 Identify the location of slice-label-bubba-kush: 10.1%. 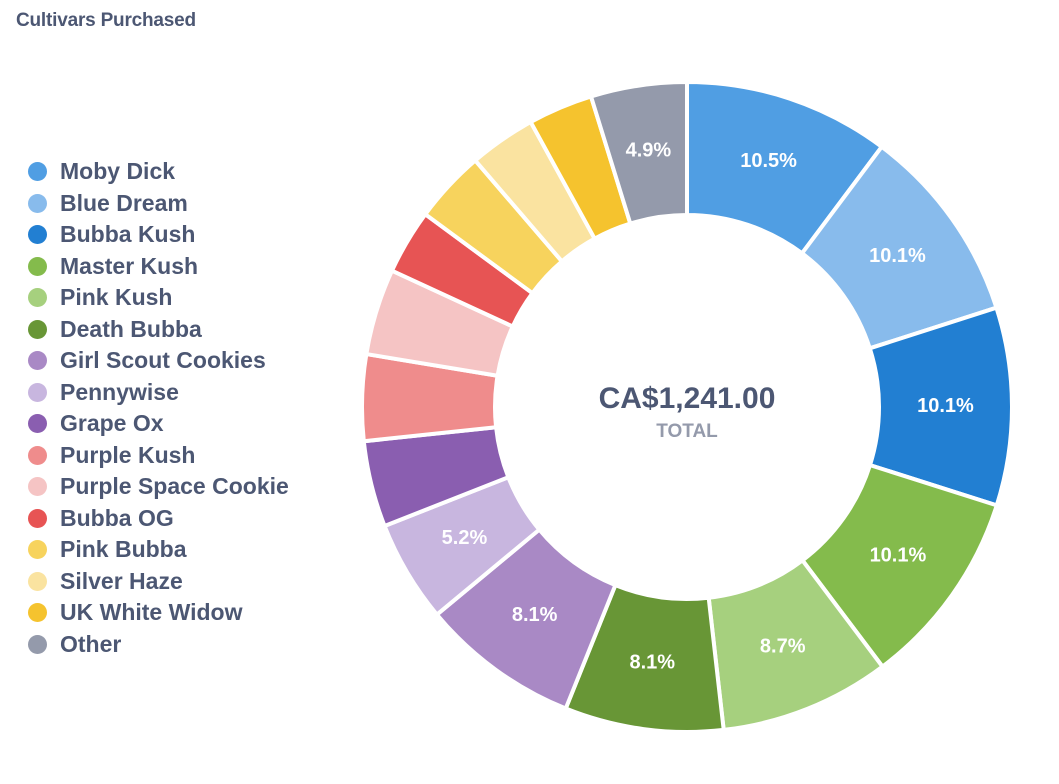
(945, 406).